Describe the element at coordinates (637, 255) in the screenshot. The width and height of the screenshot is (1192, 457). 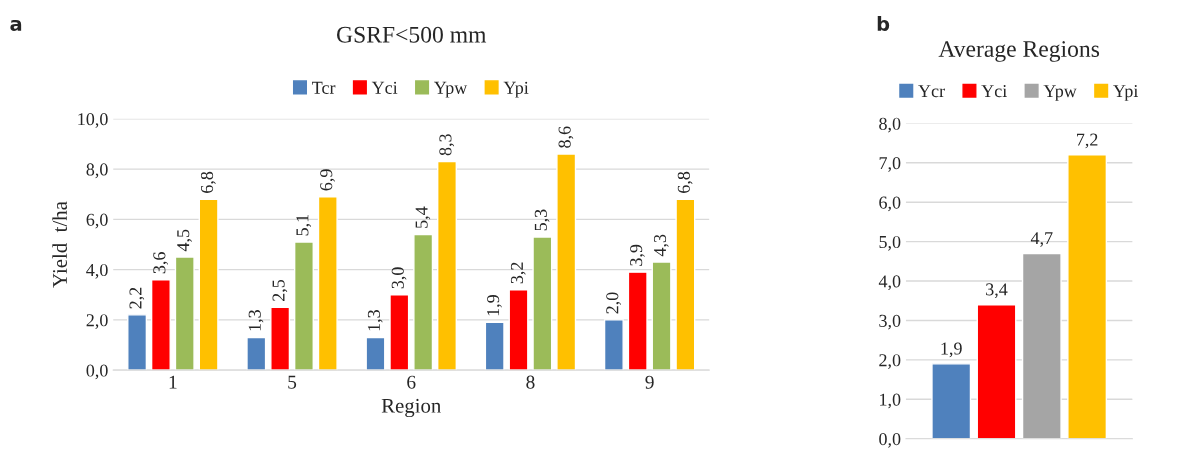
I see `data-label: 3,9` at that location.